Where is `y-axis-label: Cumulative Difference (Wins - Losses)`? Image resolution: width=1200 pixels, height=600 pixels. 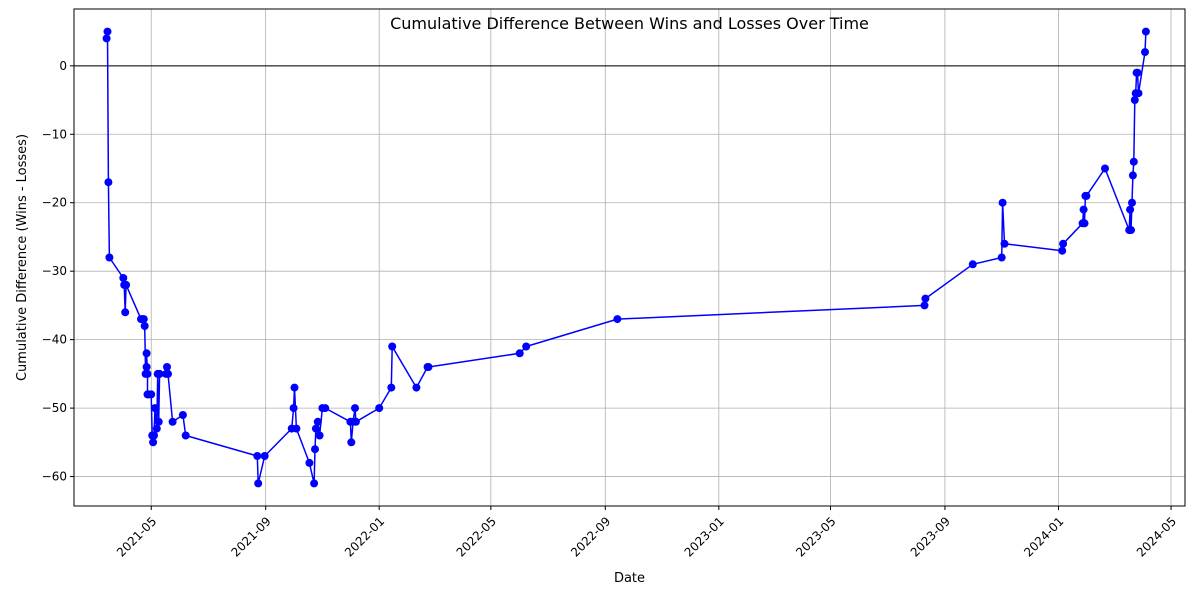 y-axis-label: Cumulative Difference (Wins - Losses) is located at coordinates (22, 257).